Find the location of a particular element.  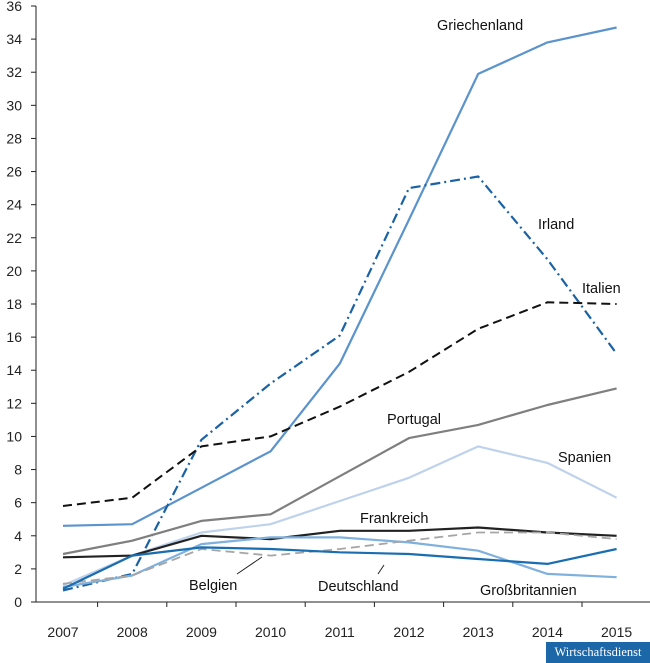

y-tick-label: 4 is located at coordinates (18, 536).